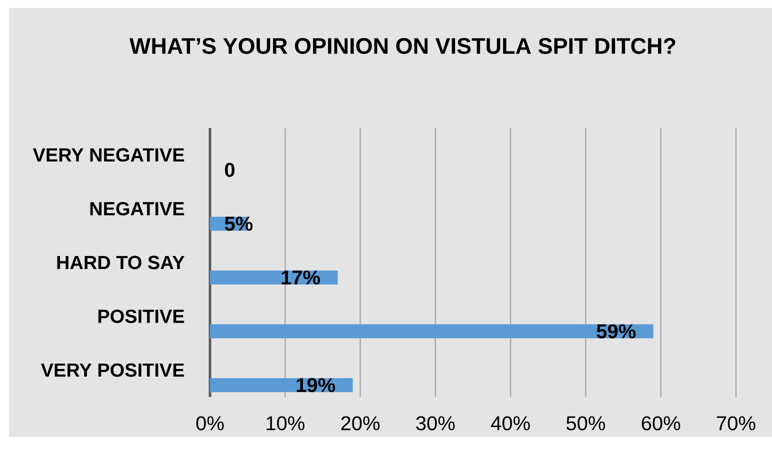  What do you see at coordinates (301, 277) in the screenshot?
I see `data-label: 17%` at bounding box center [301, 277].